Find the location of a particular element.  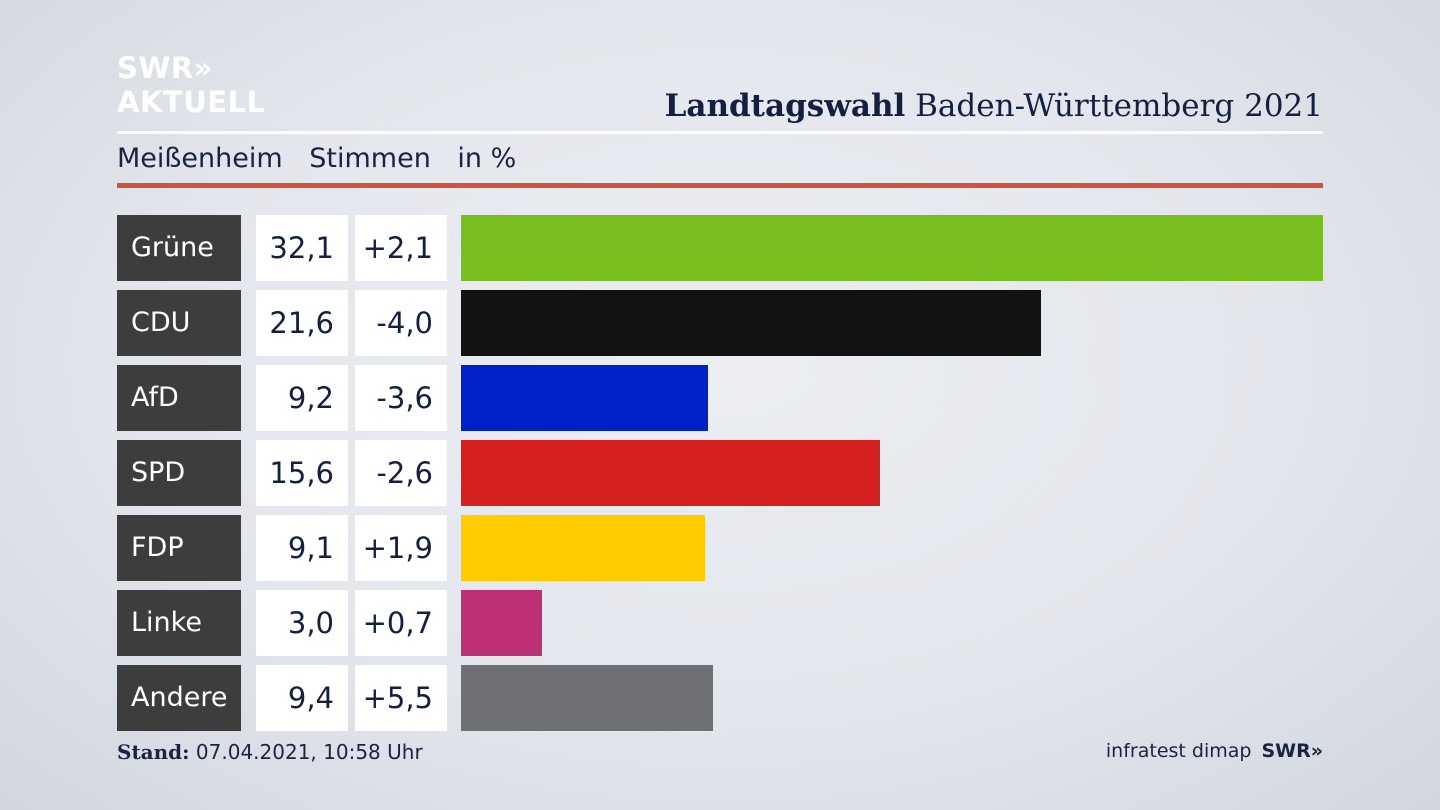

change-label: -2,6 is located at coordinates (401, 473).